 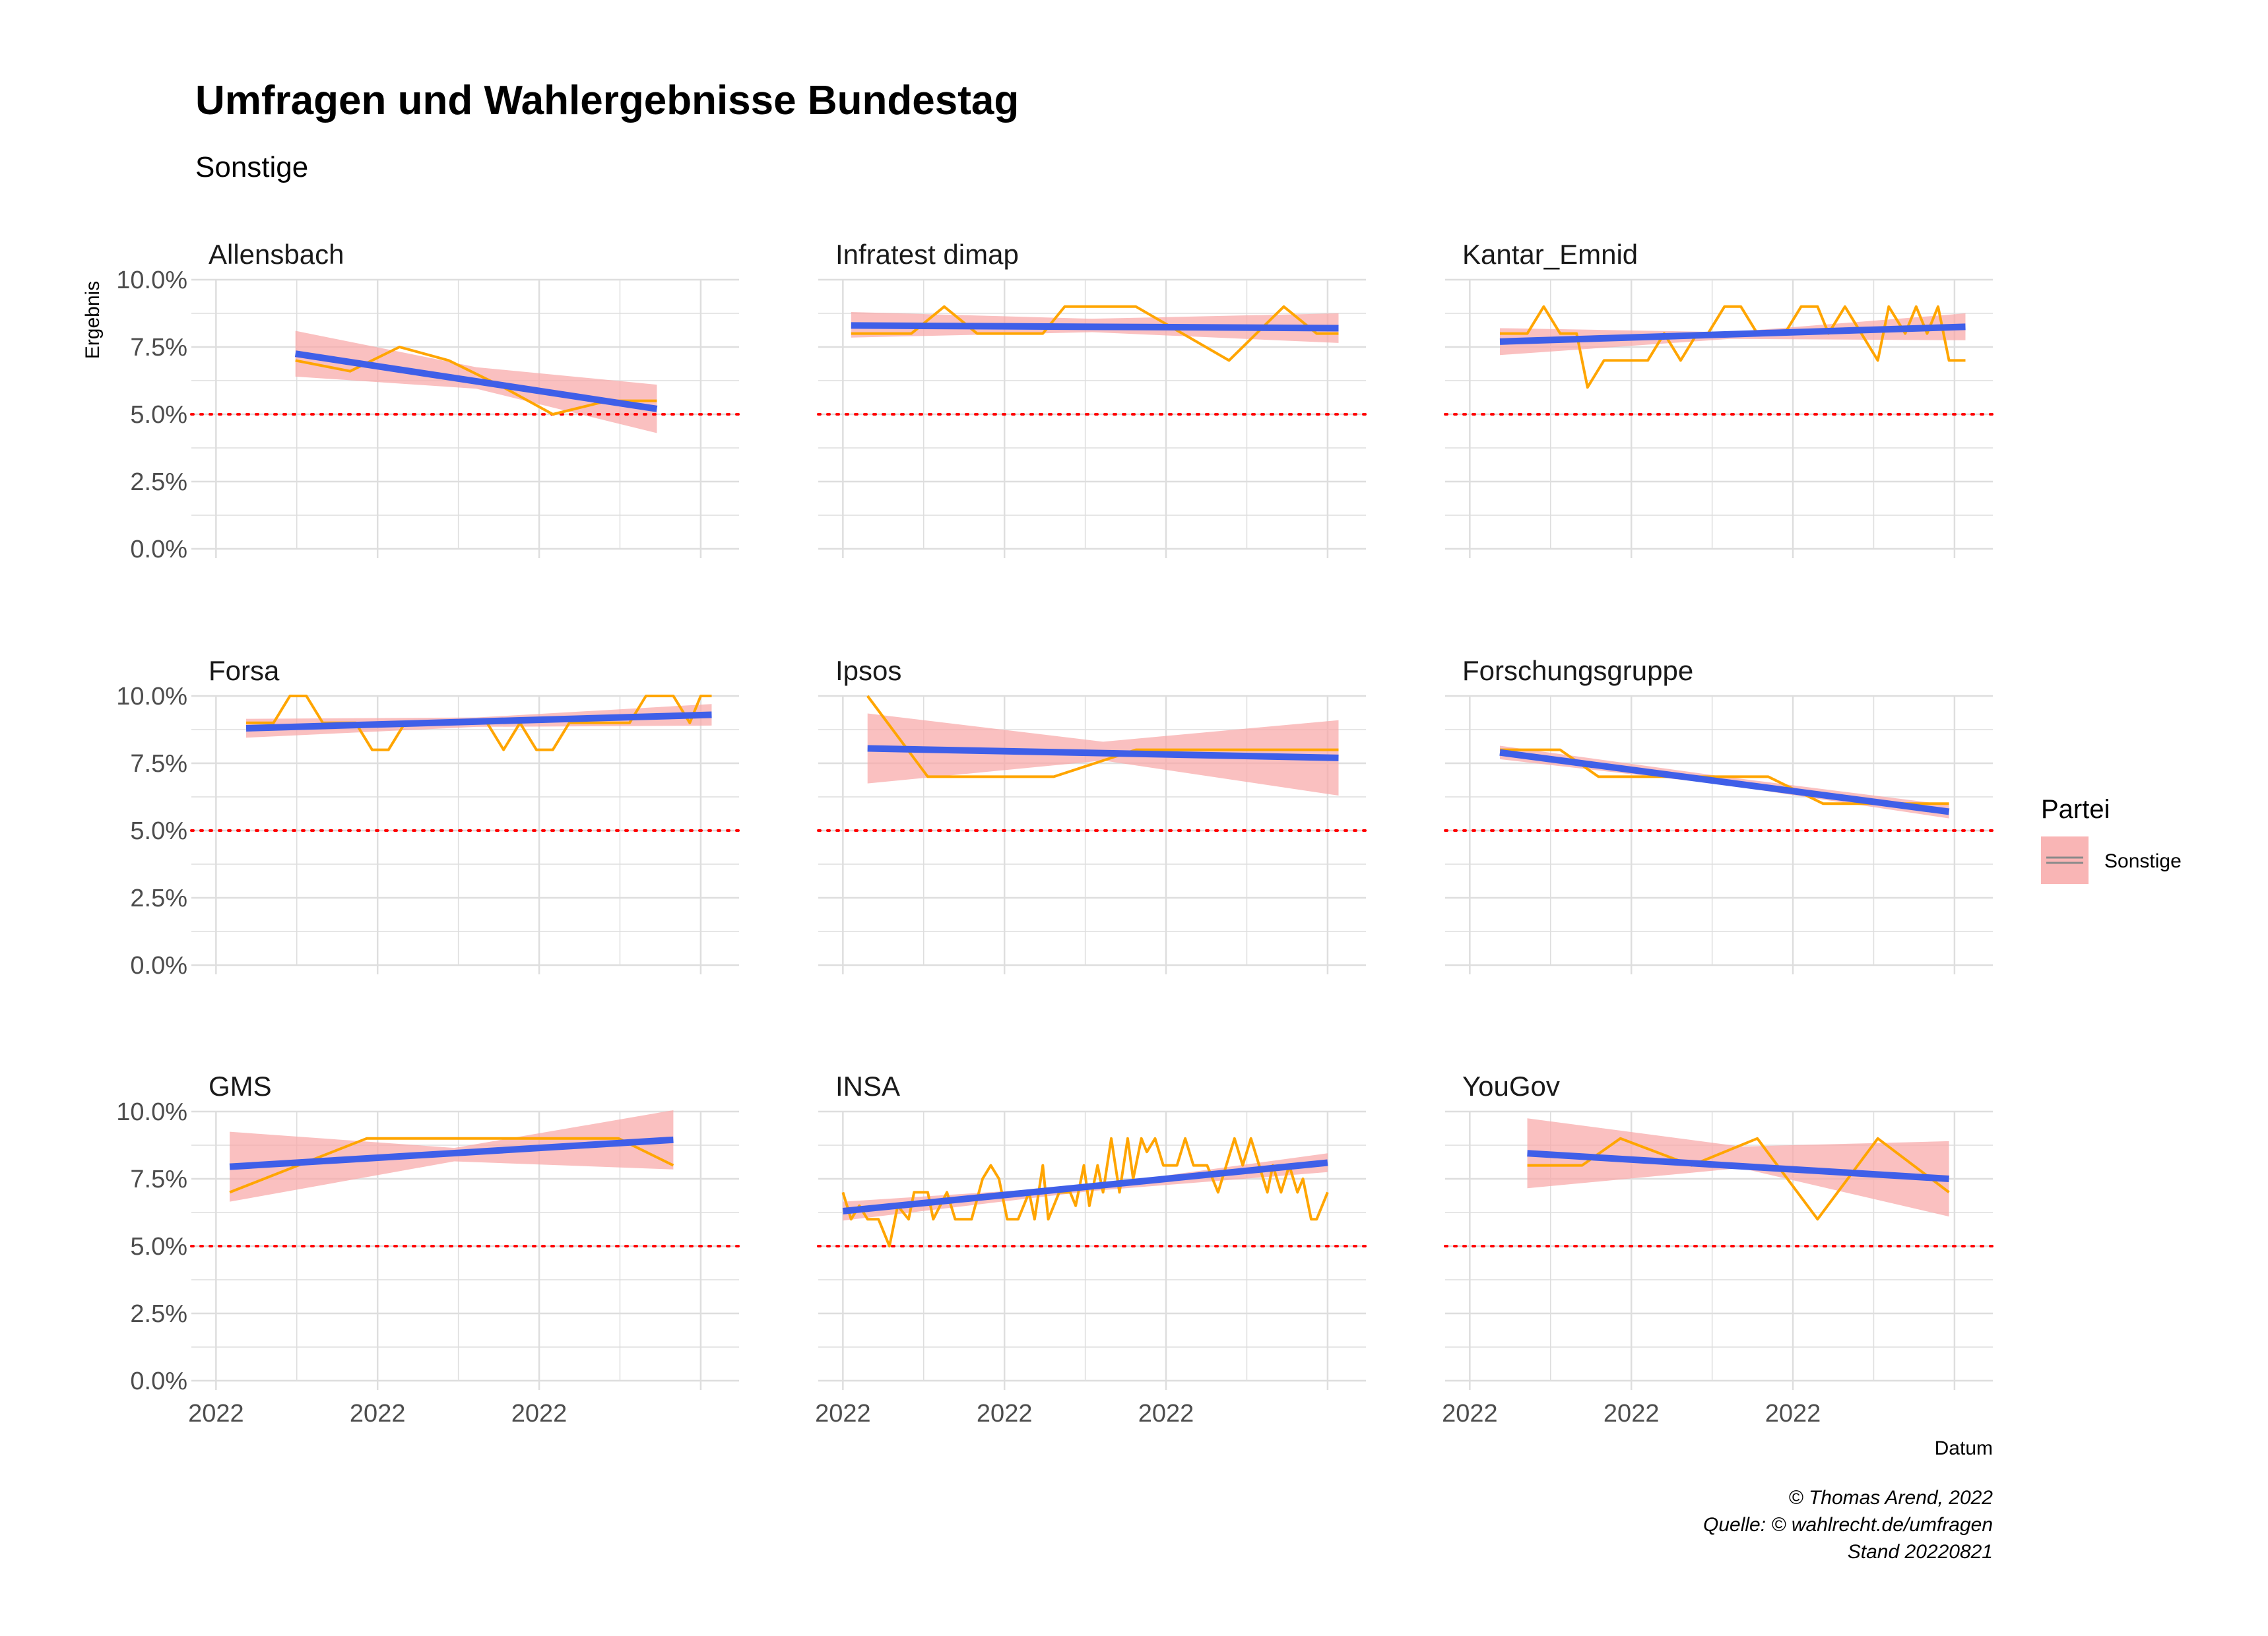 What do you see at coordinates (1921, 1552) in the screenshot?
I see `caption-date: Stand 20220821` at bounding box center [1921, 1552].